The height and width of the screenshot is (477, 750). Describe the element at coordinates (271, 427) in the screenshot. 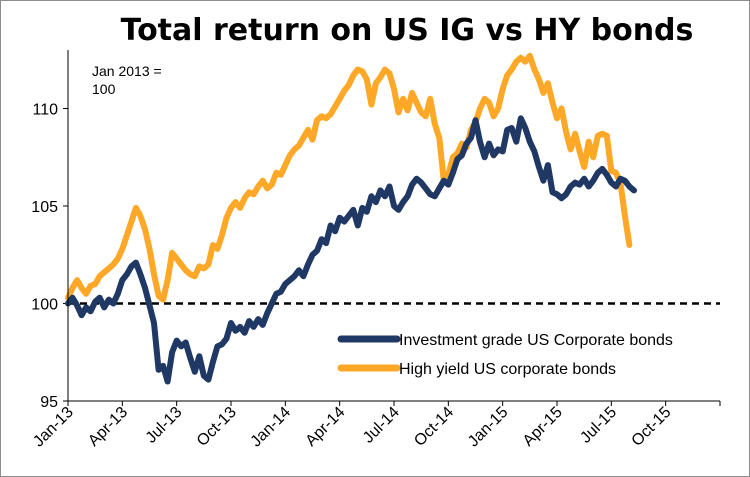

I see `x-tick-label: Jan-14` at that location.